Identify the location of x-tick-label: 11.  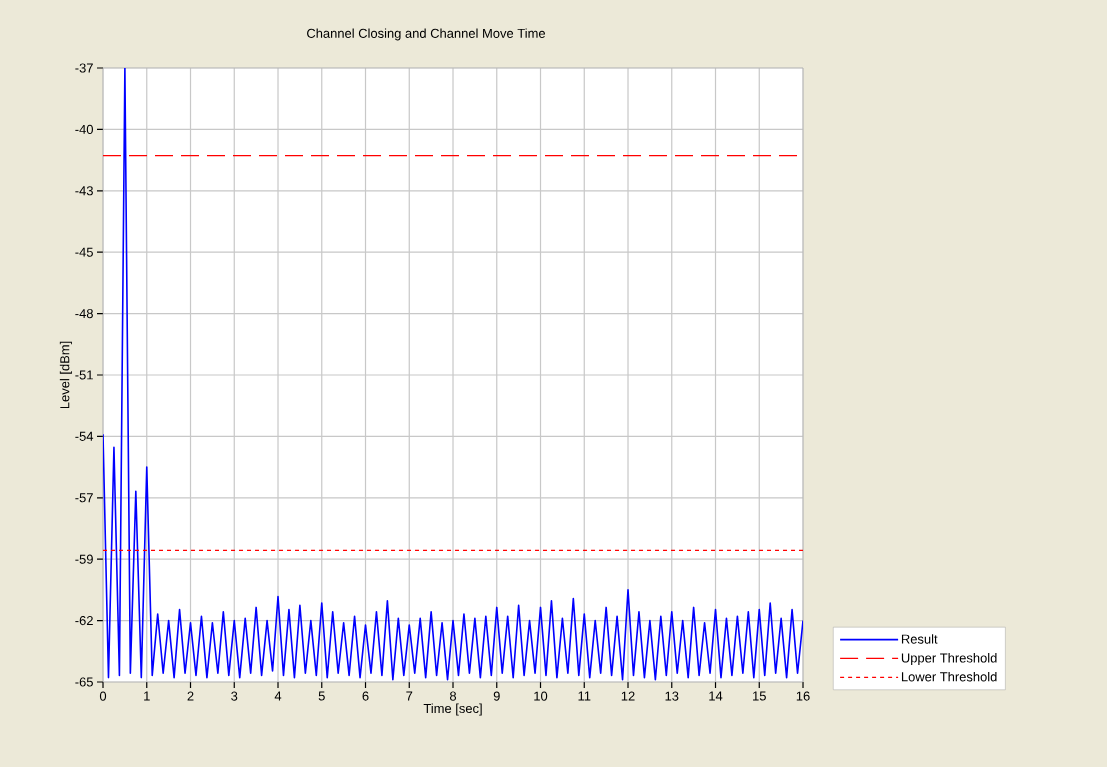
(584, 696).